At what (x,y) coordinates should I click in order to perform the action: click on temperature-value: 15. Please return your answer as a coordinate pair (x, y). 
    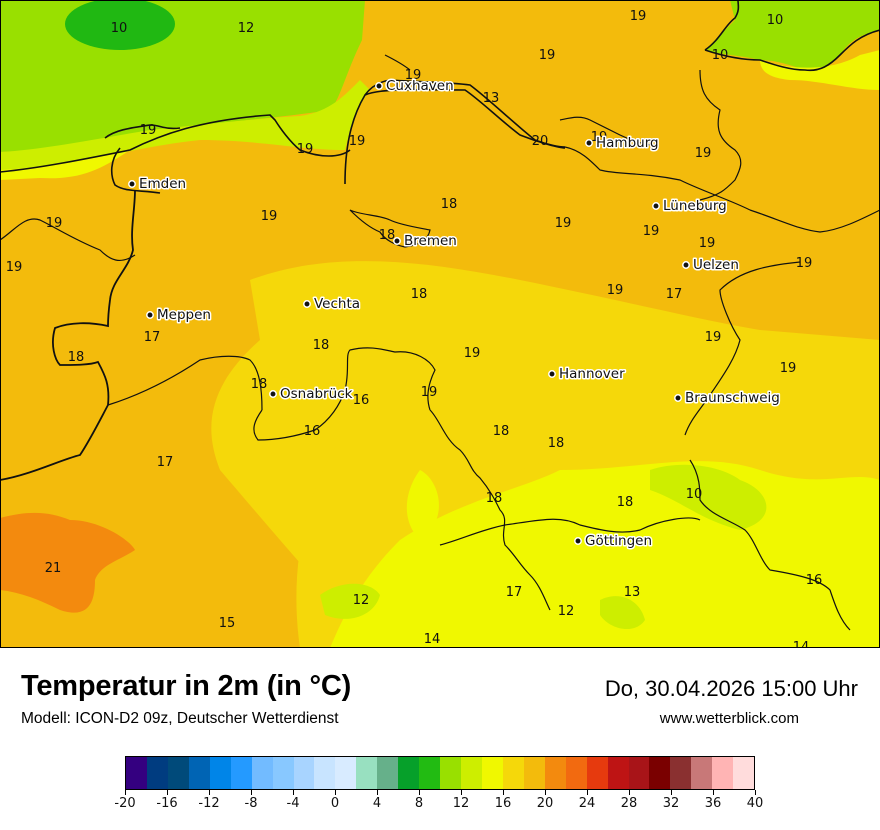
    Looking at the image, I should click on (227, 623).